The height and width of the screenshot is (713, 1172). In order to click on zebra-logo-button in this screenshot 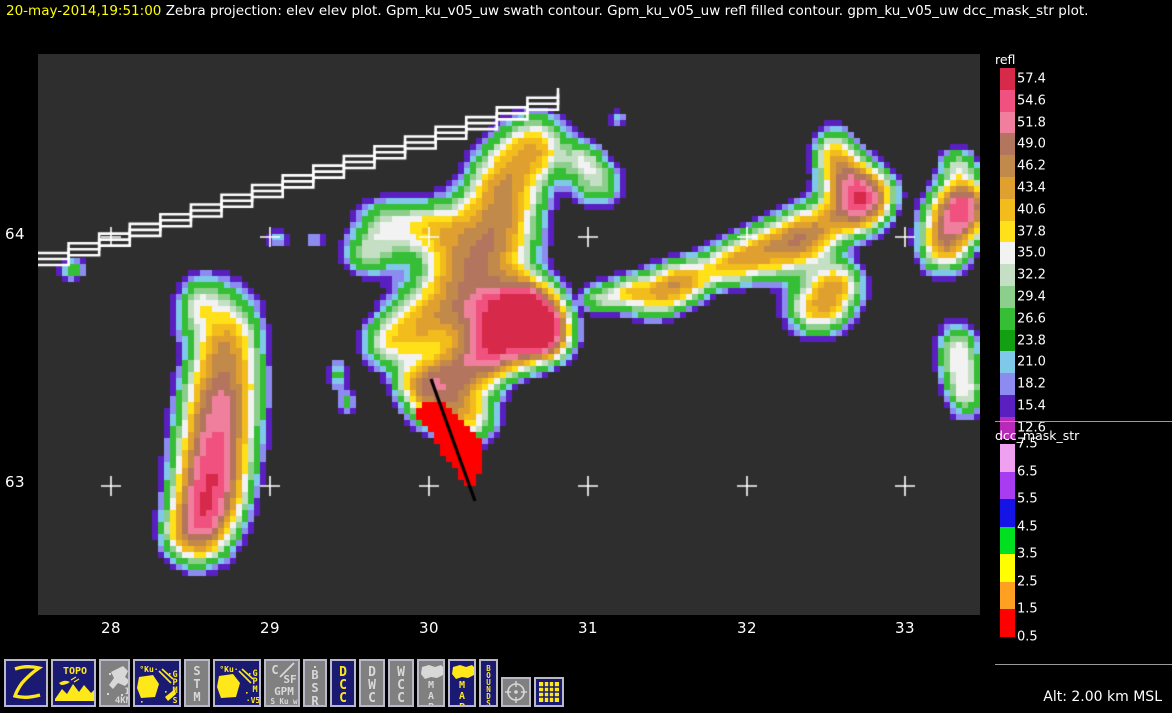, I will do `click(26, 683)`.